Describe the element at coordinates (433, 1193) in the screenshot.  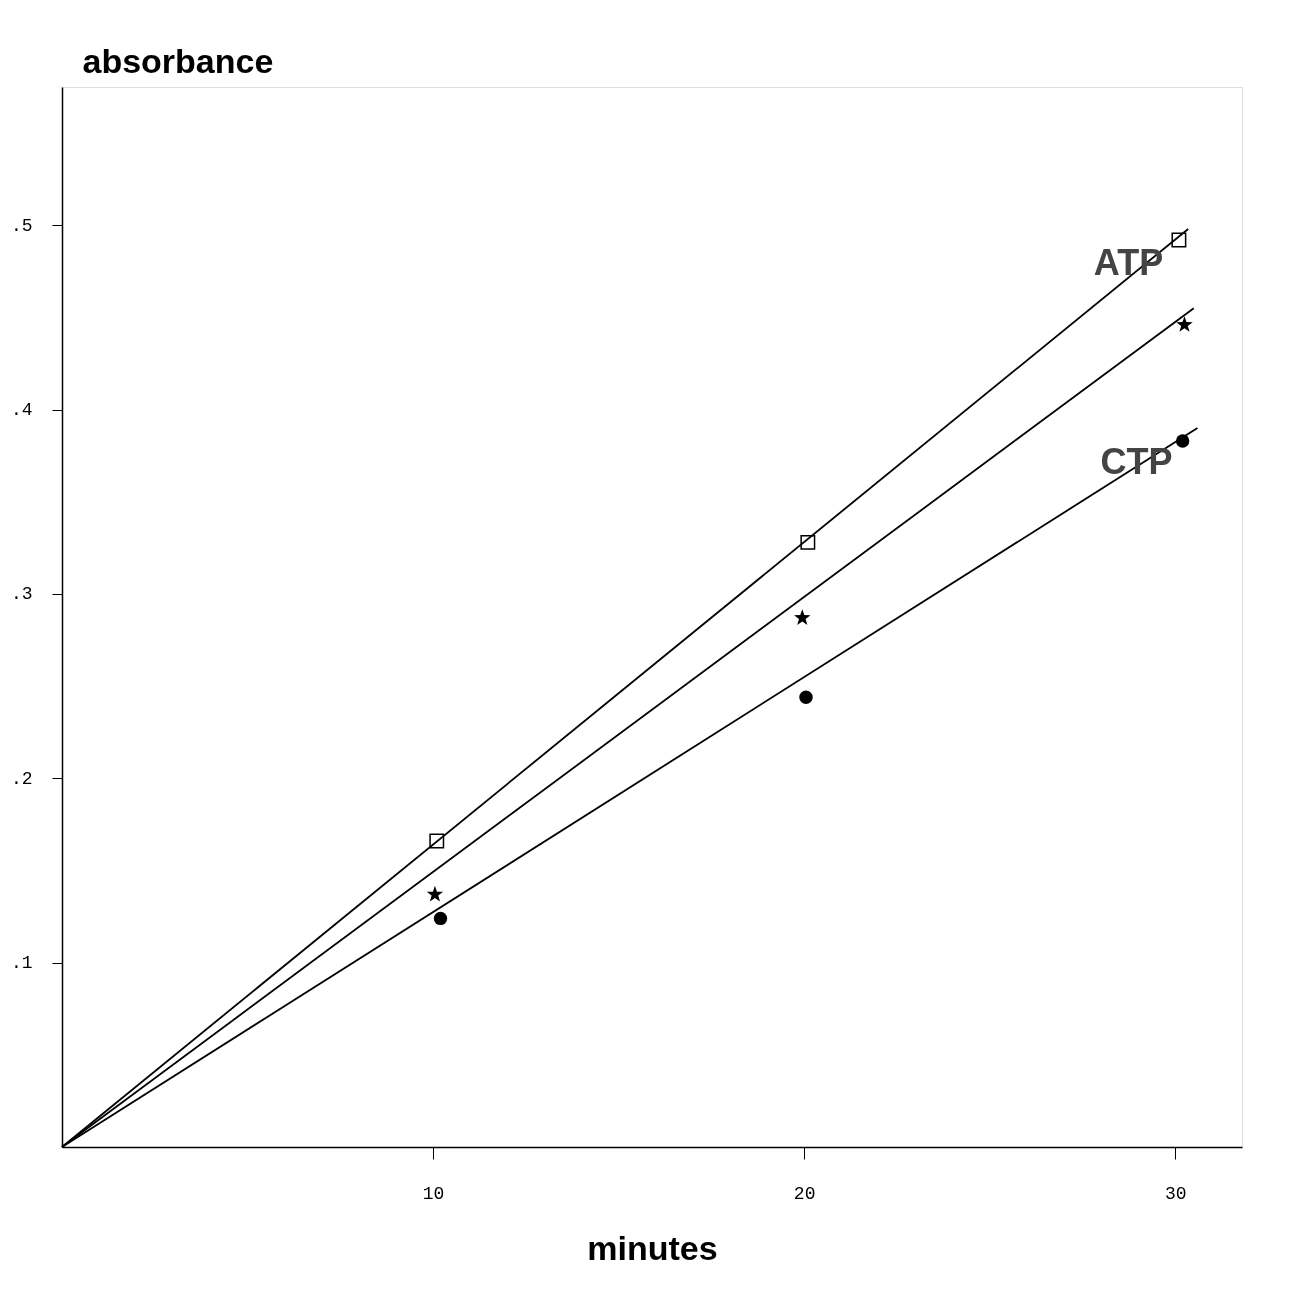
I see `x-tick-label: 10` at that location.